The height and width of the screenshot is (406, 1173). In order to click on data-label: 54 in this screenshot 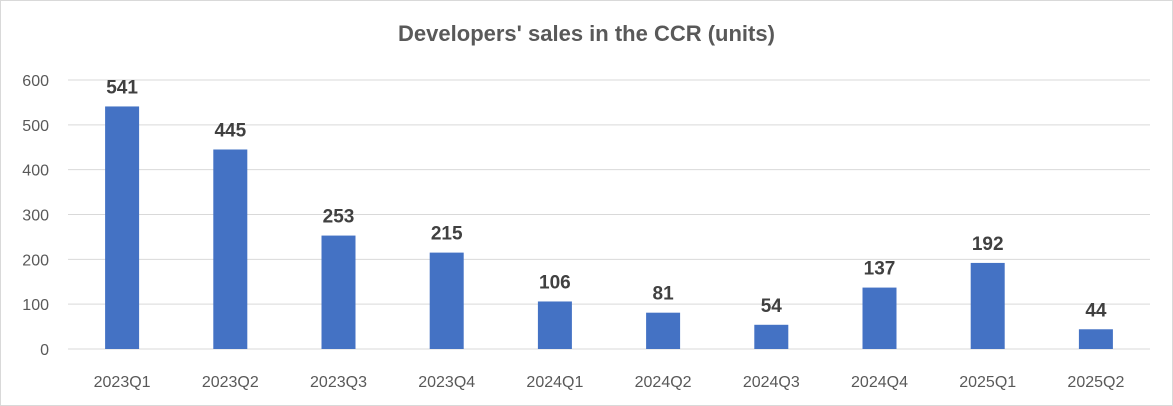, I will do `click(772, 306)`.